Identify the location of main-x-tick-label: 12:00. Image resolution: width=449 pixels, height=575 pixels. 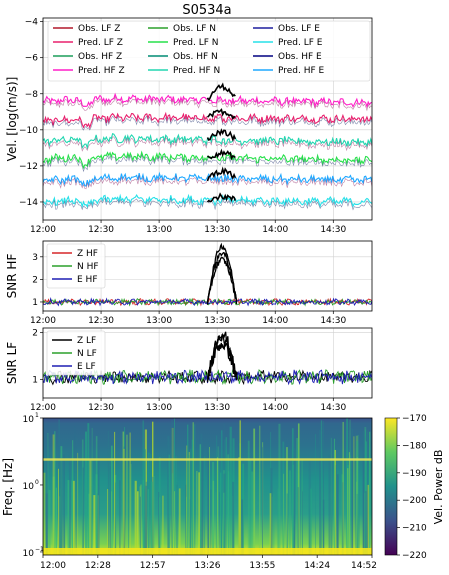
(43, 230).